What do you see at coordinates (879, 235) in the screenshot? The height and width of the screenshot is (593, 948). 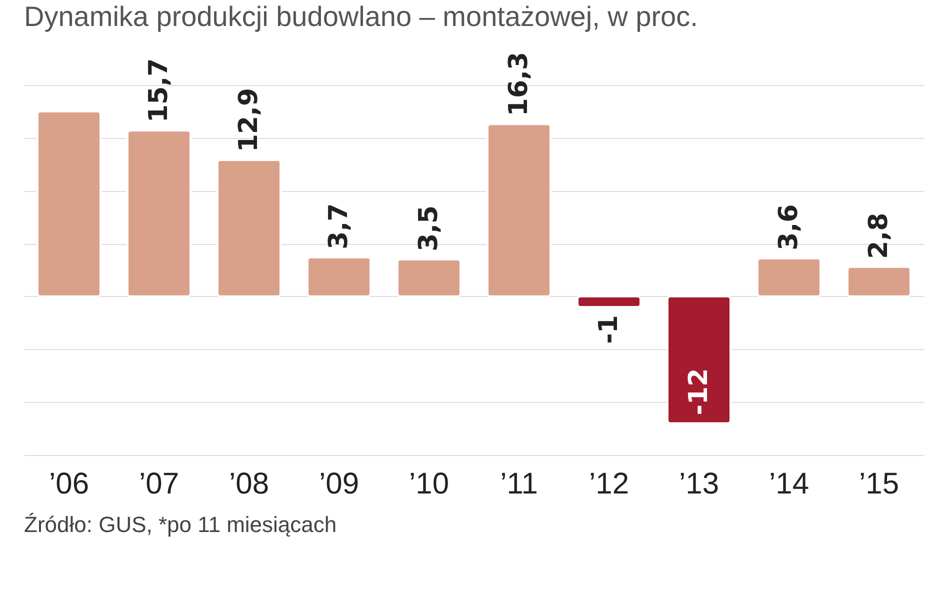 I see `data-label: 2,8` at bounding box center [879, 235].